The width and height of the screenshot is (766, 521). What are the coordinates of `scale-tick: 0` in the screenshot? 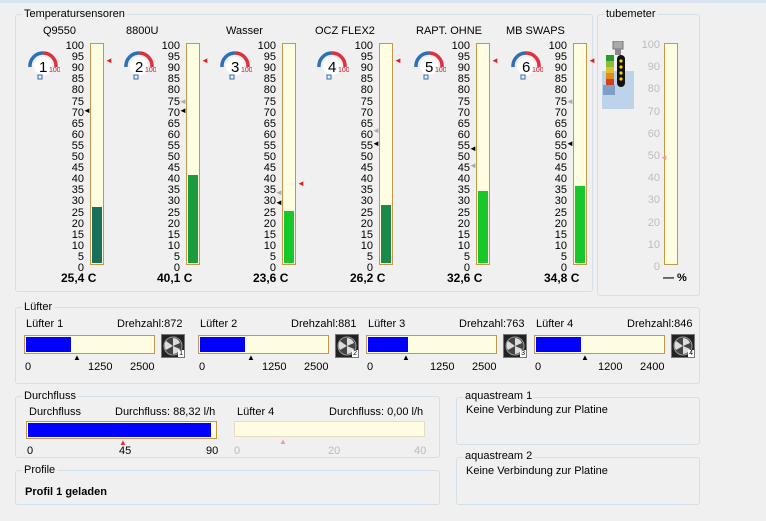 It's located at (563, 268).